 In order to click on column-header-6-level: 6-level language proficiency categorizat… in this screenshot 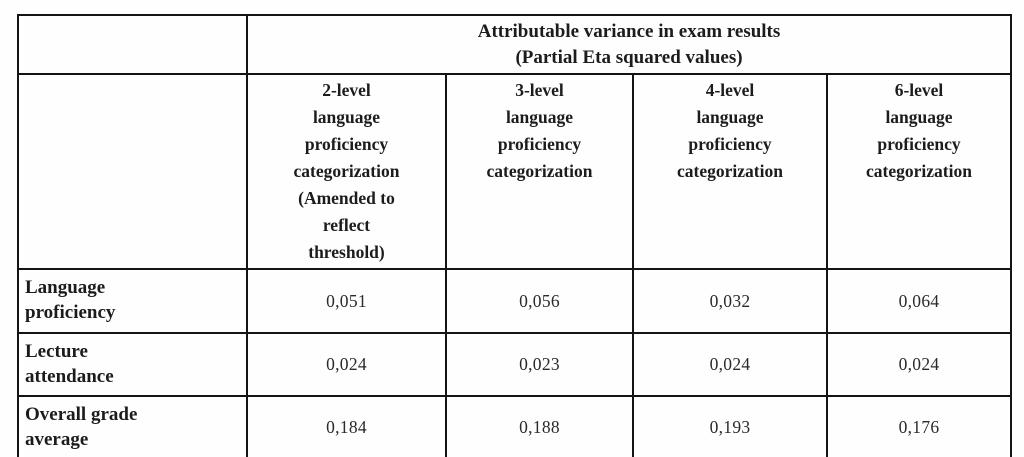, I will do `click(919, 171)`.